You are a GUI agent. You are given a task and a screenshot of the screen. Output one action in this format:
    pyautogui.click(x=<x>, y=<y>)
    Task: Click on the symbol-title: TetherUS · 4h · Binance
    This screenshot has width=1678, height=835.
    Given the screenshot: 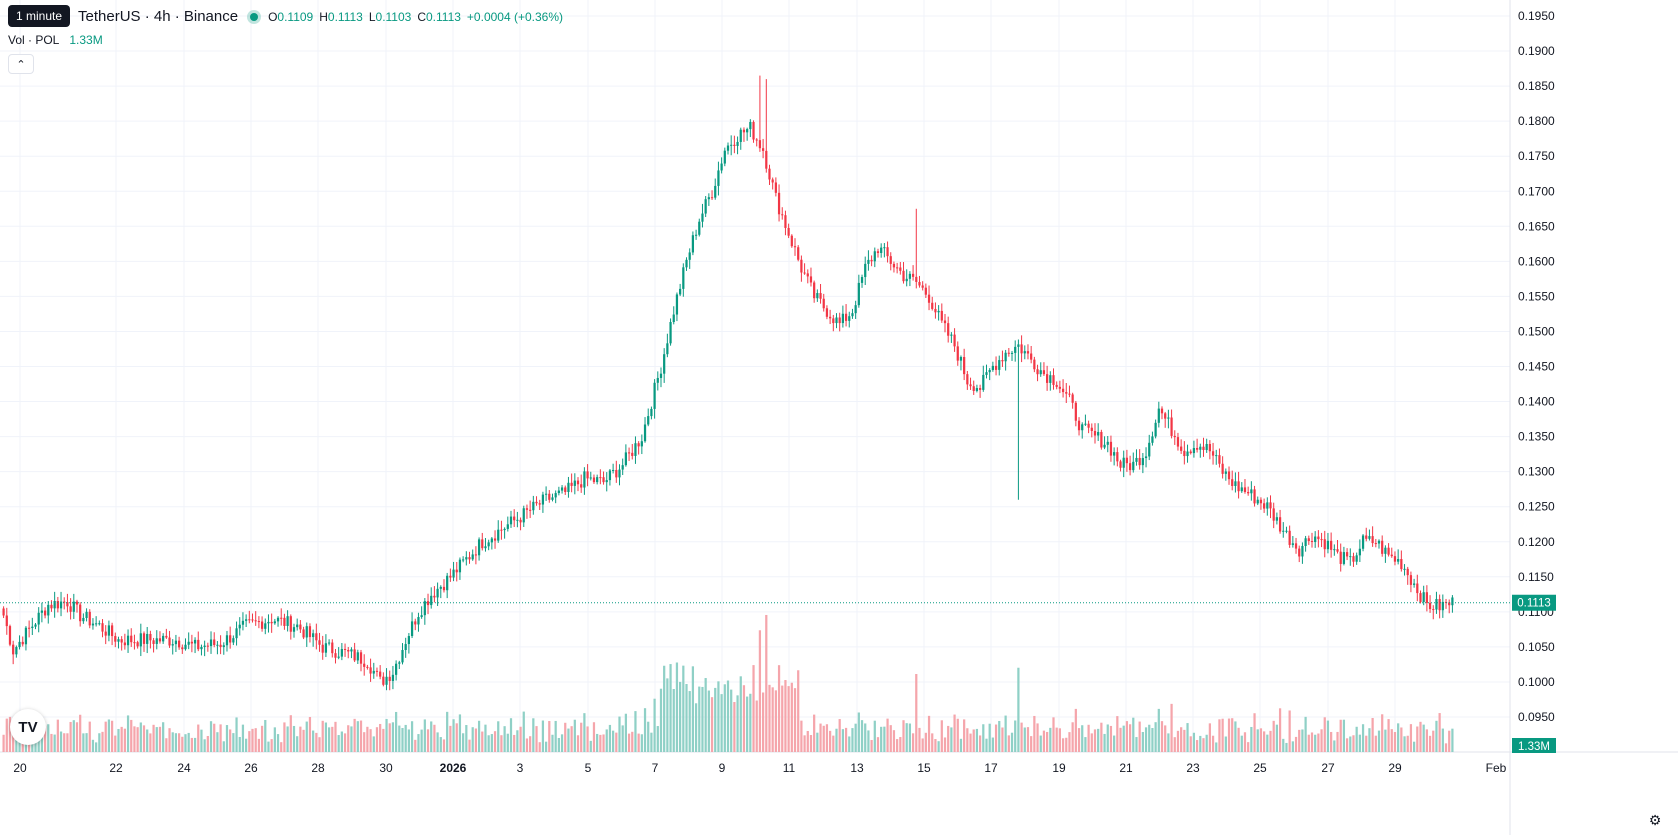 What is the action you would take?
    pyautogui.click(x=158, y=16)
    